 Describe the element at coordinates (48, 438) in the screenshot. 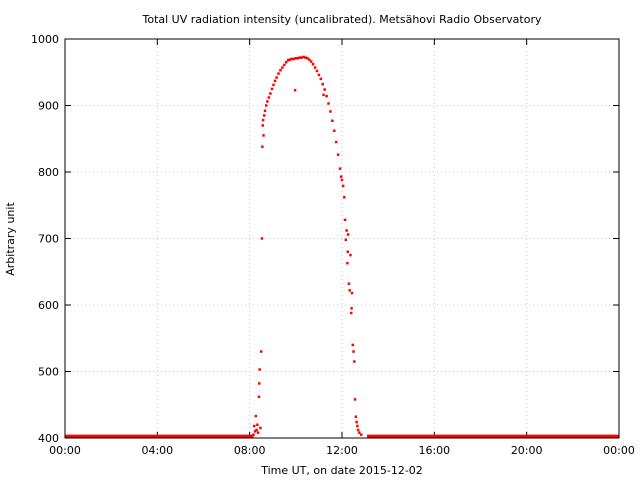

I see `y-tick-label: 400` at that location.